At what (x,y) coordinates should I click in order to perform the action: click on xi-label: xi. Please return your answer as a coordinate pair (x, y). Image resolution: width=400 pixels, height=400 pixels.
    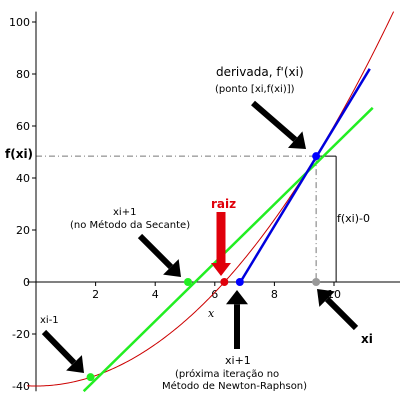
    Looking at the image, I should click on (367, 339).